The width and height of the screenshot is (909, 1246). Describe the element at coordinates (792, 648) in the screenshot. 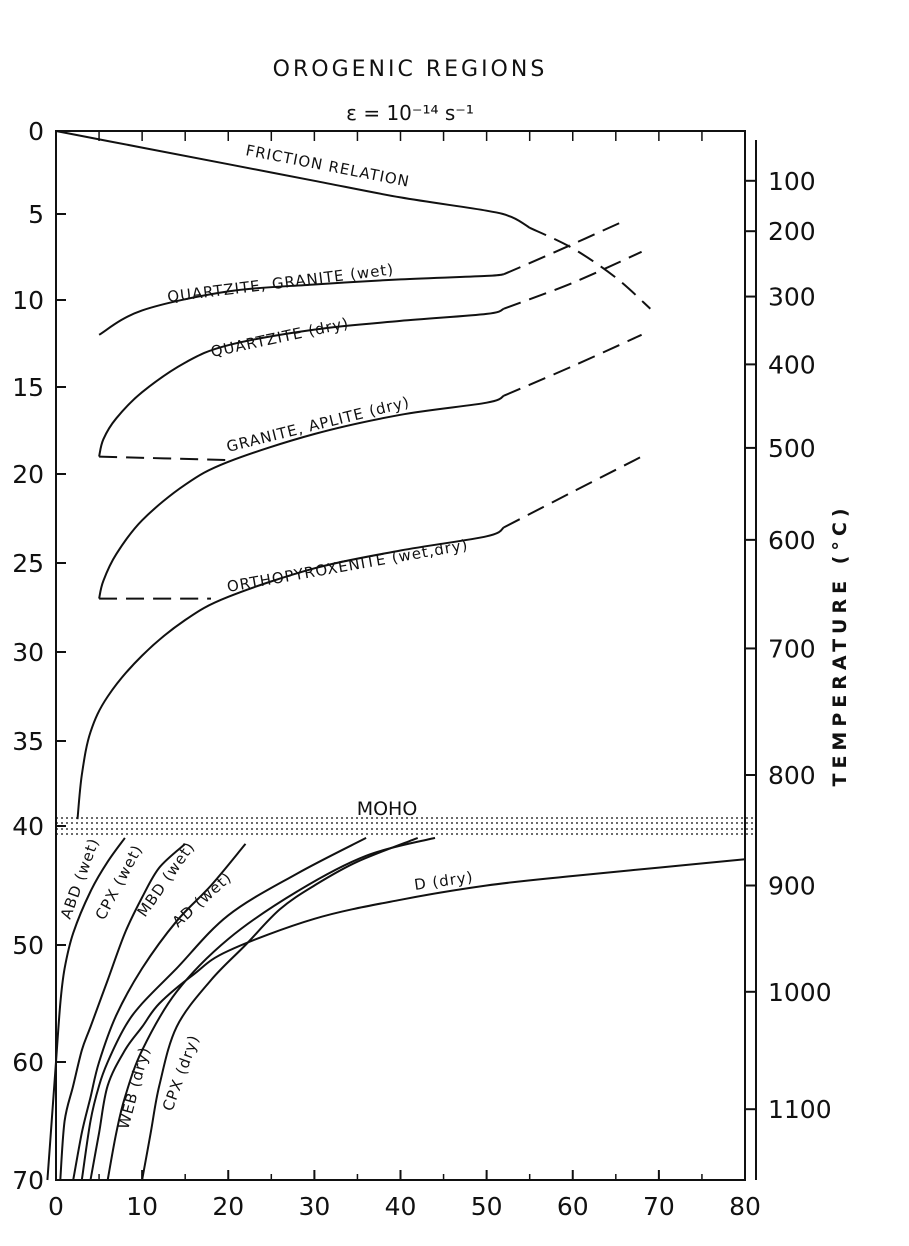

I see `temp-tick-label: 700` at that location.